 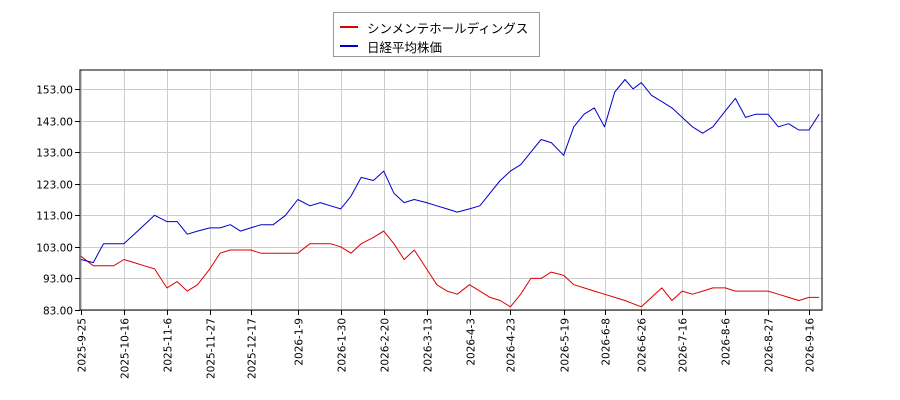 What do you see at coordinates (54, 91) in the screenshot?
I see `y-tick-label: 153.00` at bounding box center [54, 91].